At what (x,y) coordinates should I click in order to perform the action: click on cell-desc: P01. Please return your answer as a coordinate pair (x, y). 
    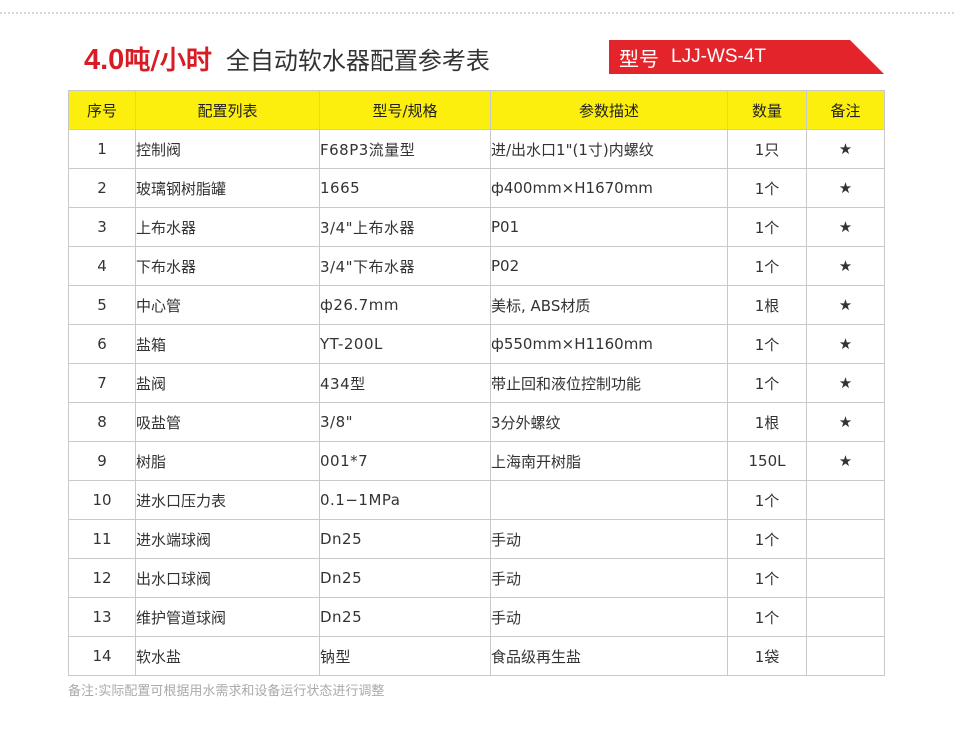
    Looking at the image, I should click on (609, 227).